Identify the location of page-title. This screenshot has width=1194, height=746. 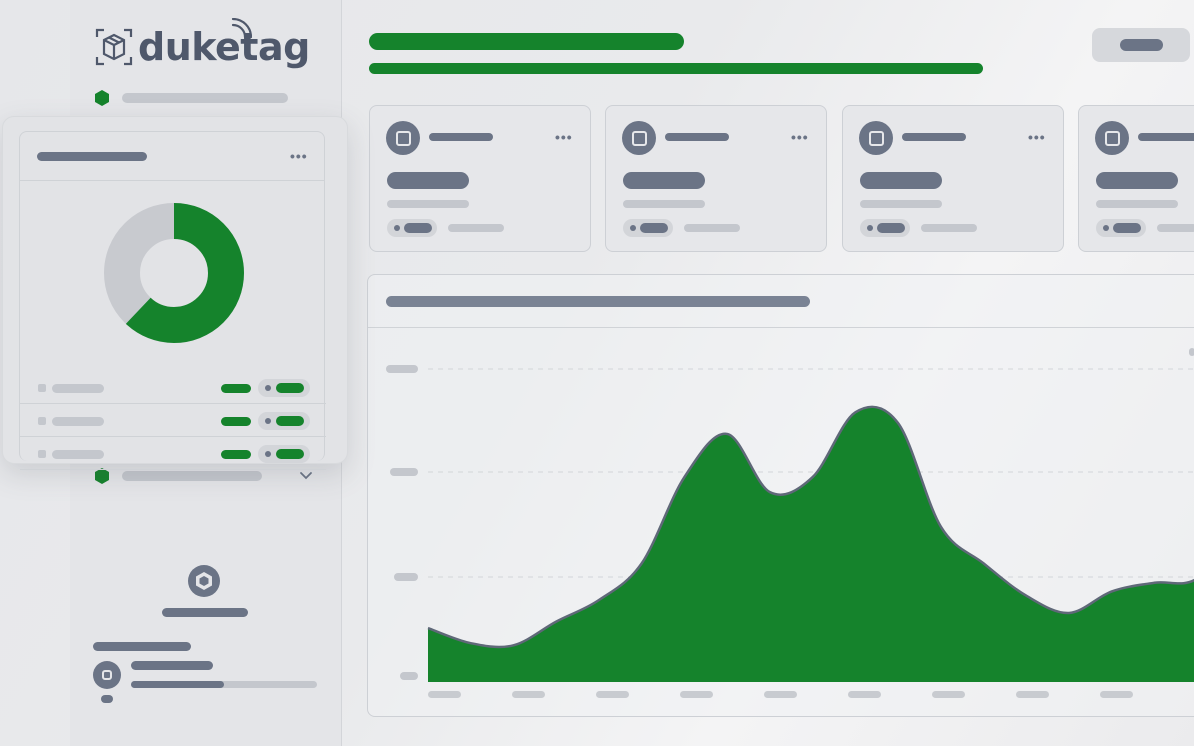
(526, 41).